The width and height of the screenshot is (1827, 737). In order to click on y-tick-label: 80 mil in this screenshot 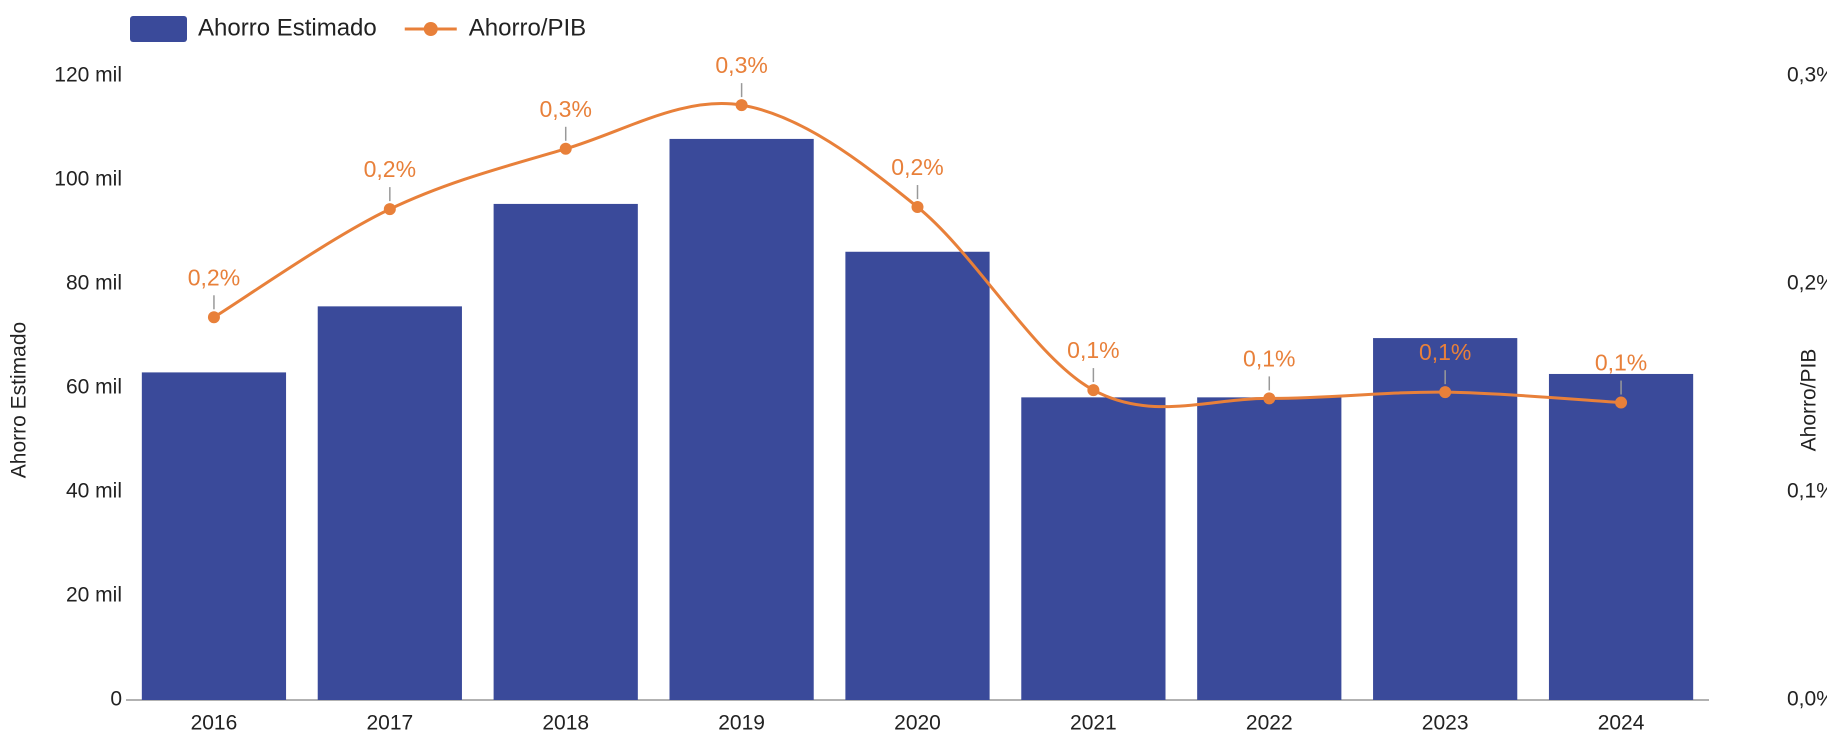, I will do `click(94, 283)`.